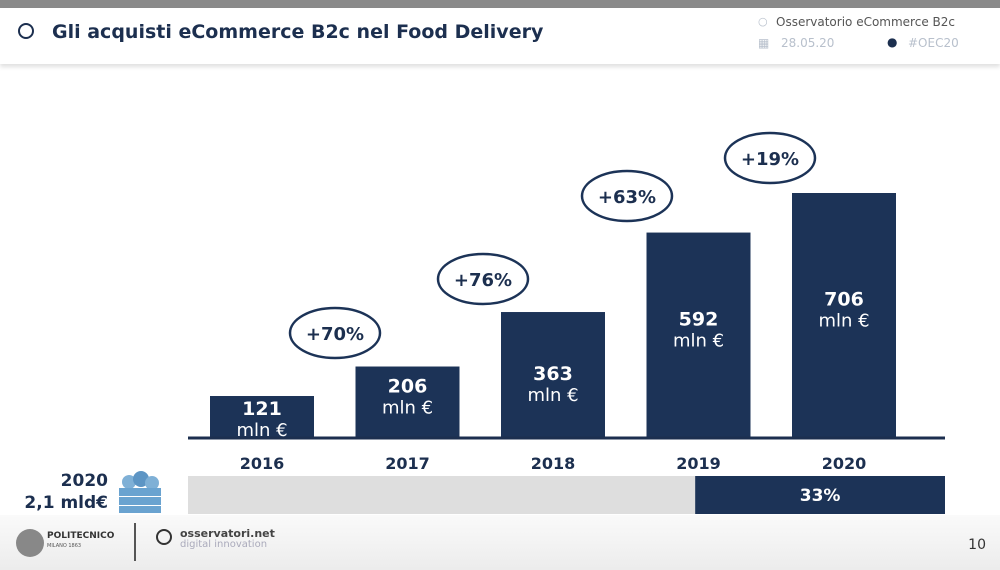  Describe the element at coordinates (977, 545) in the screenshot. I see `page-number: 10` at that location.